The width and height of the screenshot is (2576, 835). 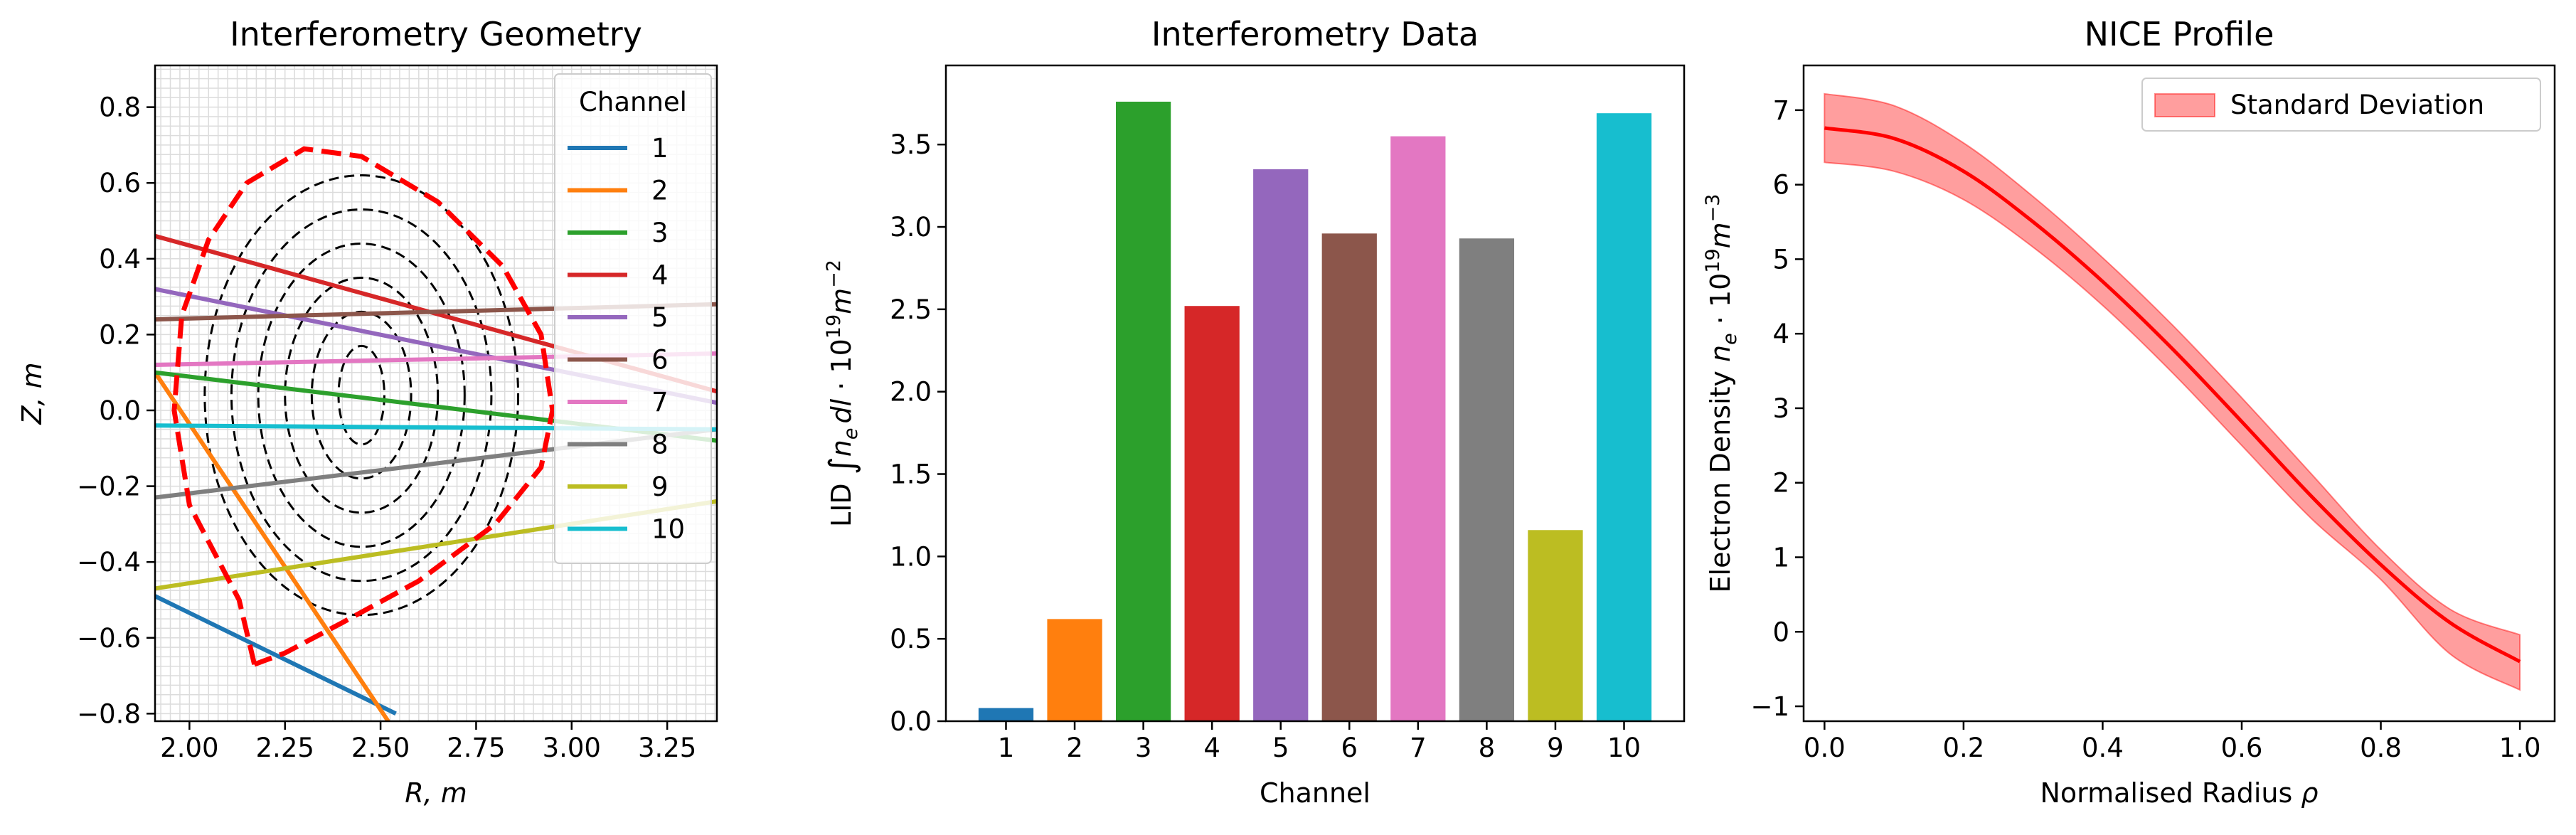 What do you see at coordinates (1963, 748) in the screenshot?
I see `x-tick-label: 0.2` at bounding box center [1963, 748].